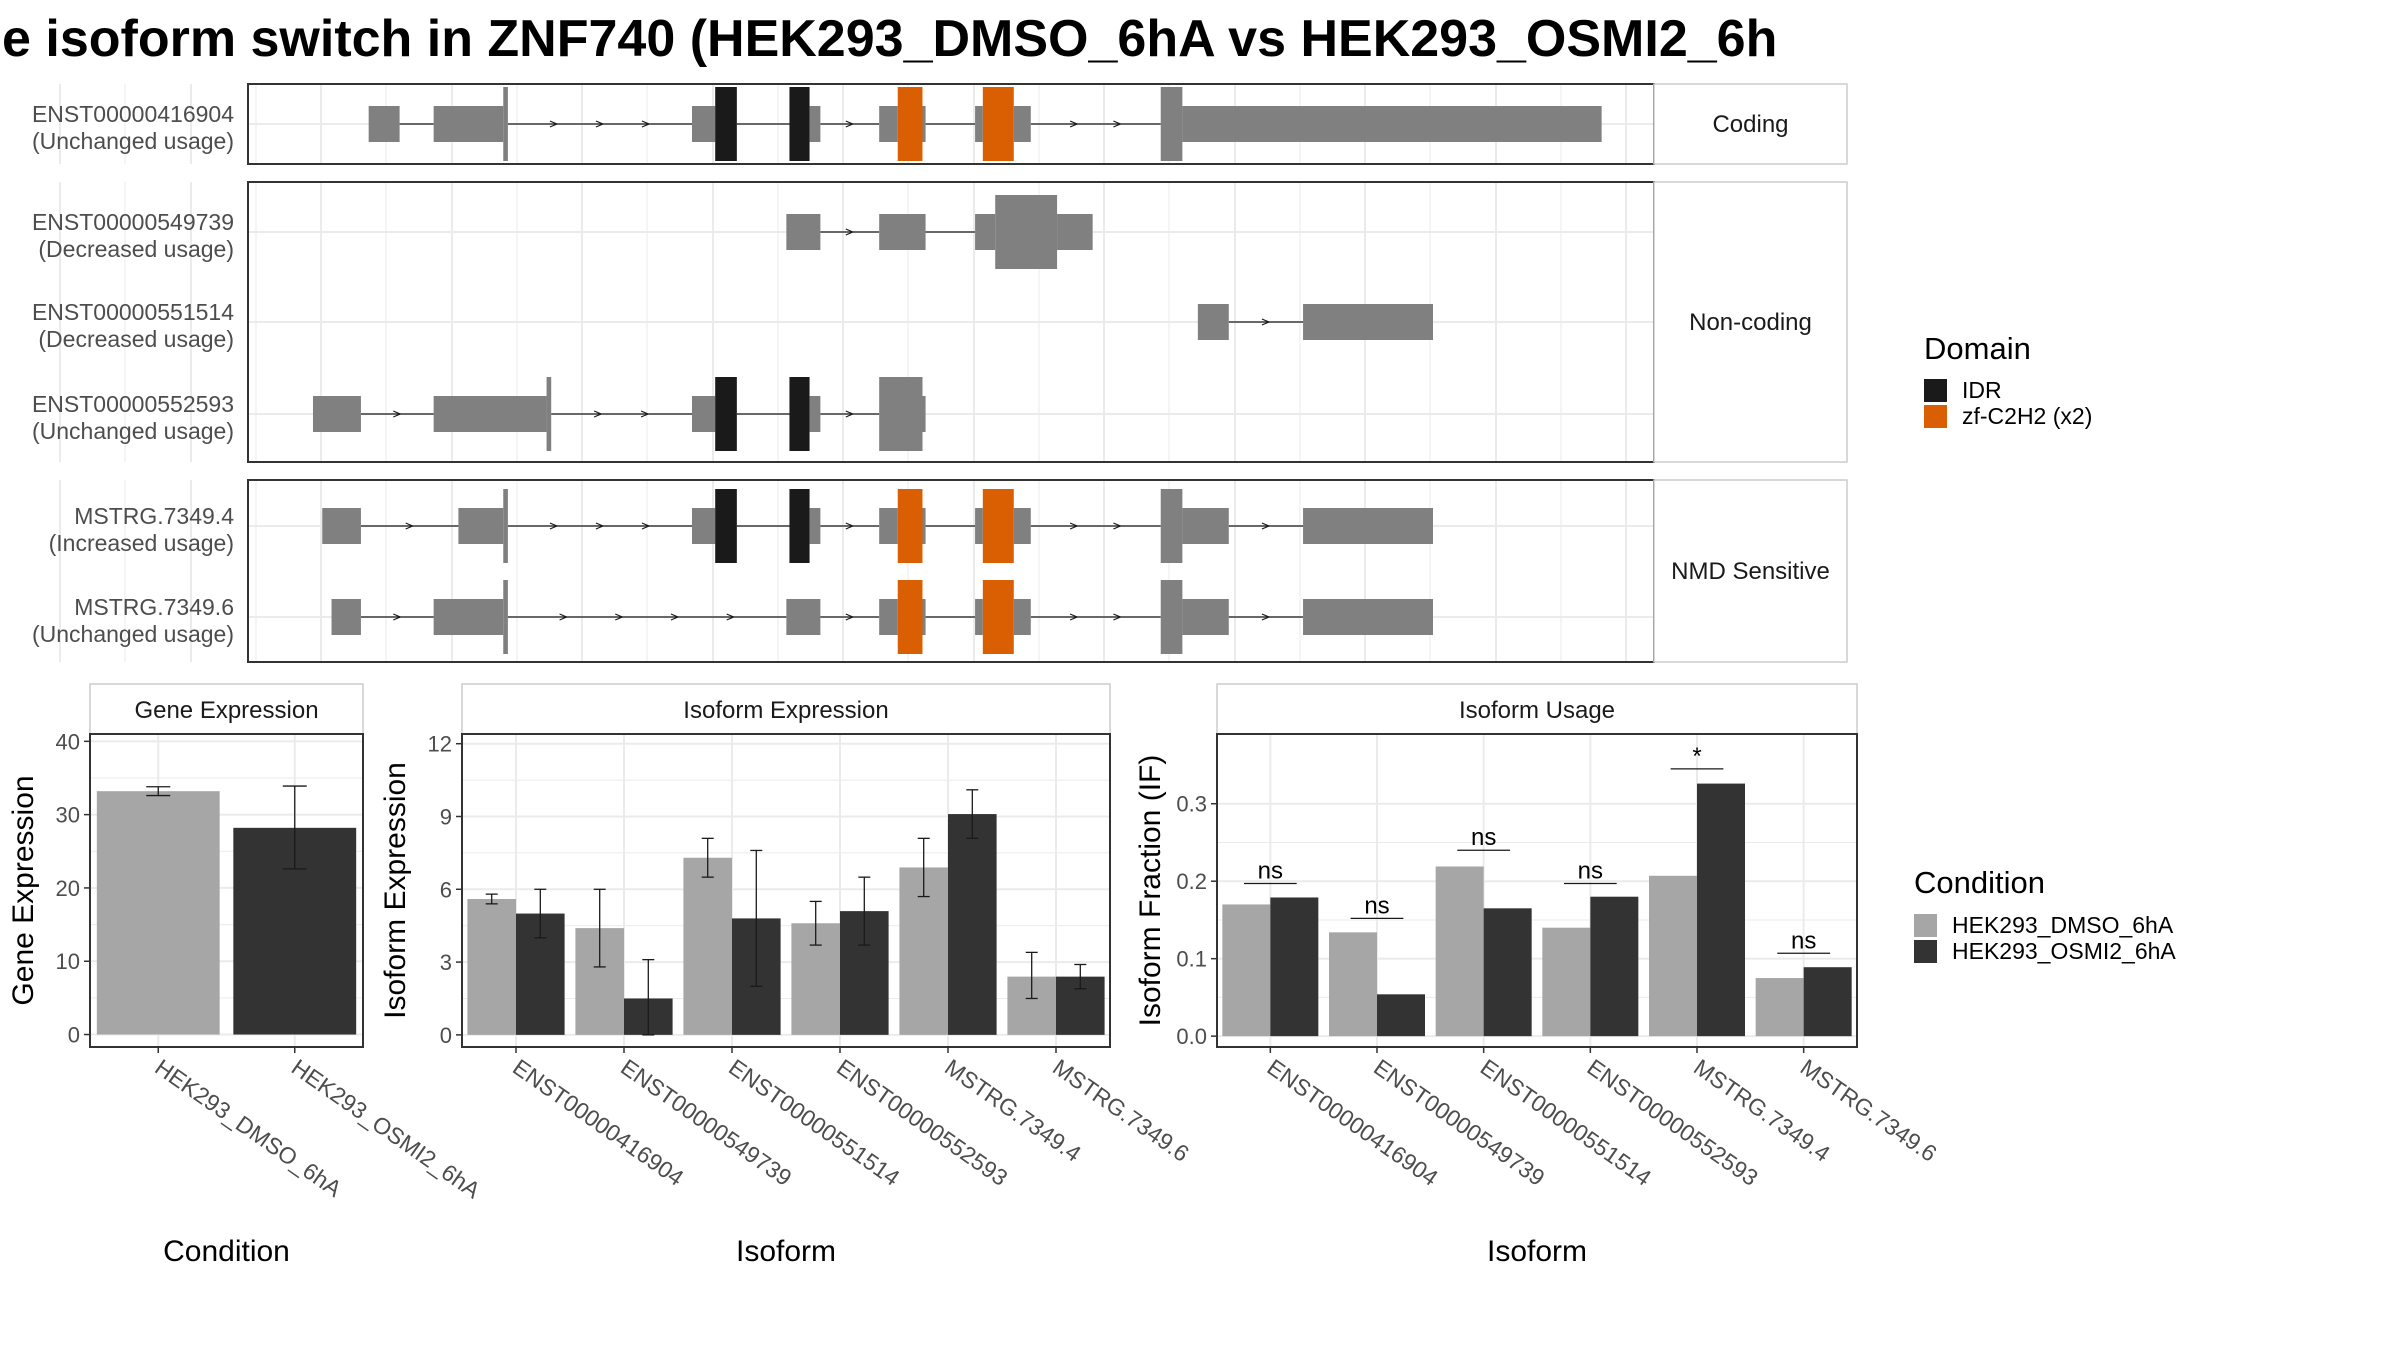 The image size is (2400, 1350). I want to click on significance-label: *, so click(1696, 756).